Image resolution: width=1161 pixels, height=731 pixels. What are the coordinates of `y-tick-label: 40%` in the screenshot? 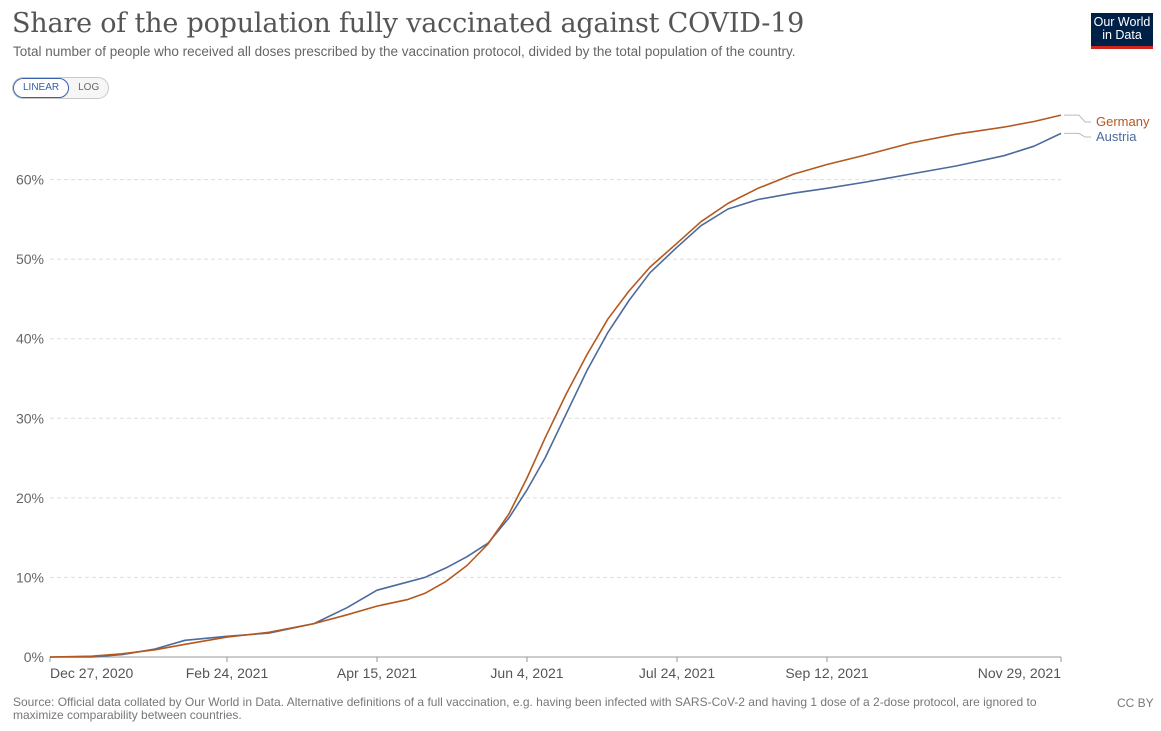 It's located at (30, 339).